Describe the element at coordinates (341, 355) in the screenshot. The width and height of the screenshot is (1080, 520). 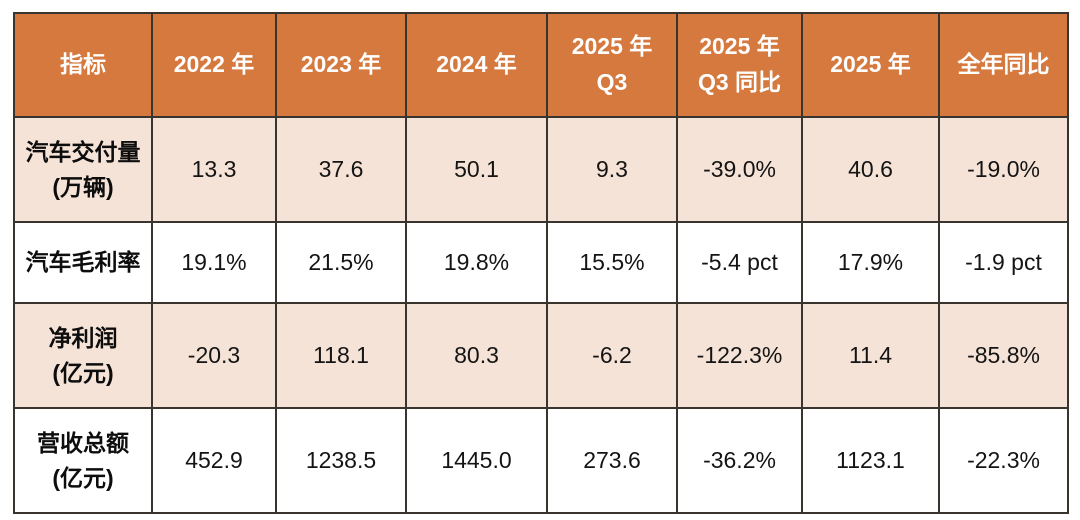
I see `data-cell: 118.1` at that location.